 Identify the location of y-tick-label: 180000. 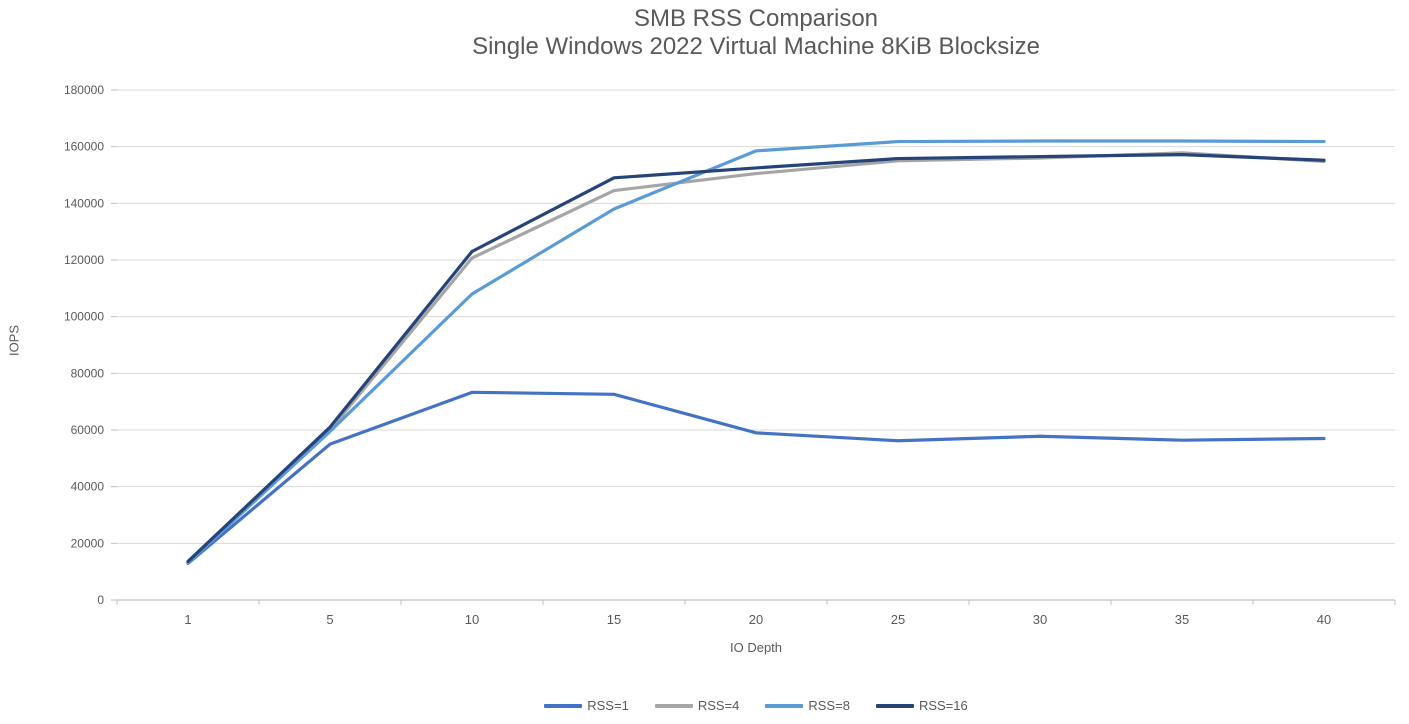
(84, 90).